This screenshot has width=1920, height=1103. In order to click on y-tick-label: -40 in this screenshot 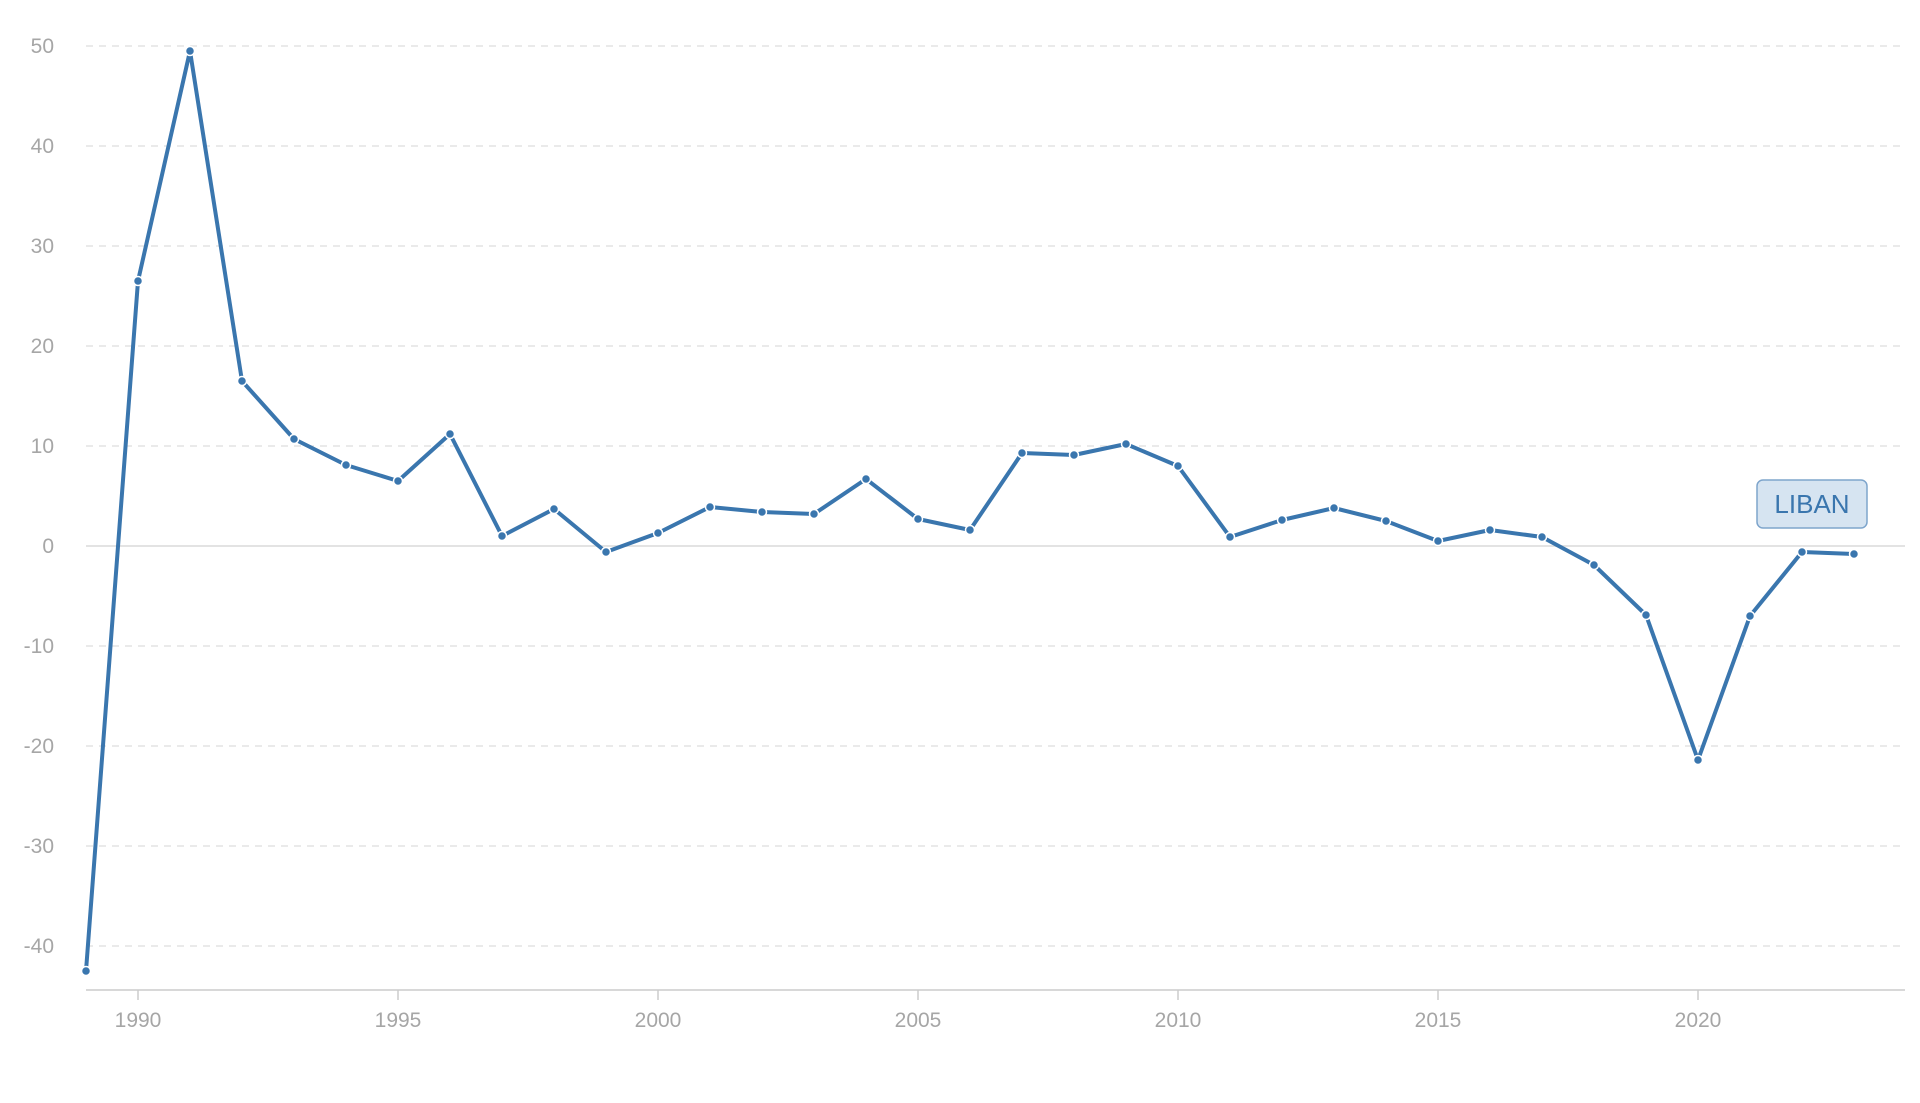, I will do `click(39, 946)`.